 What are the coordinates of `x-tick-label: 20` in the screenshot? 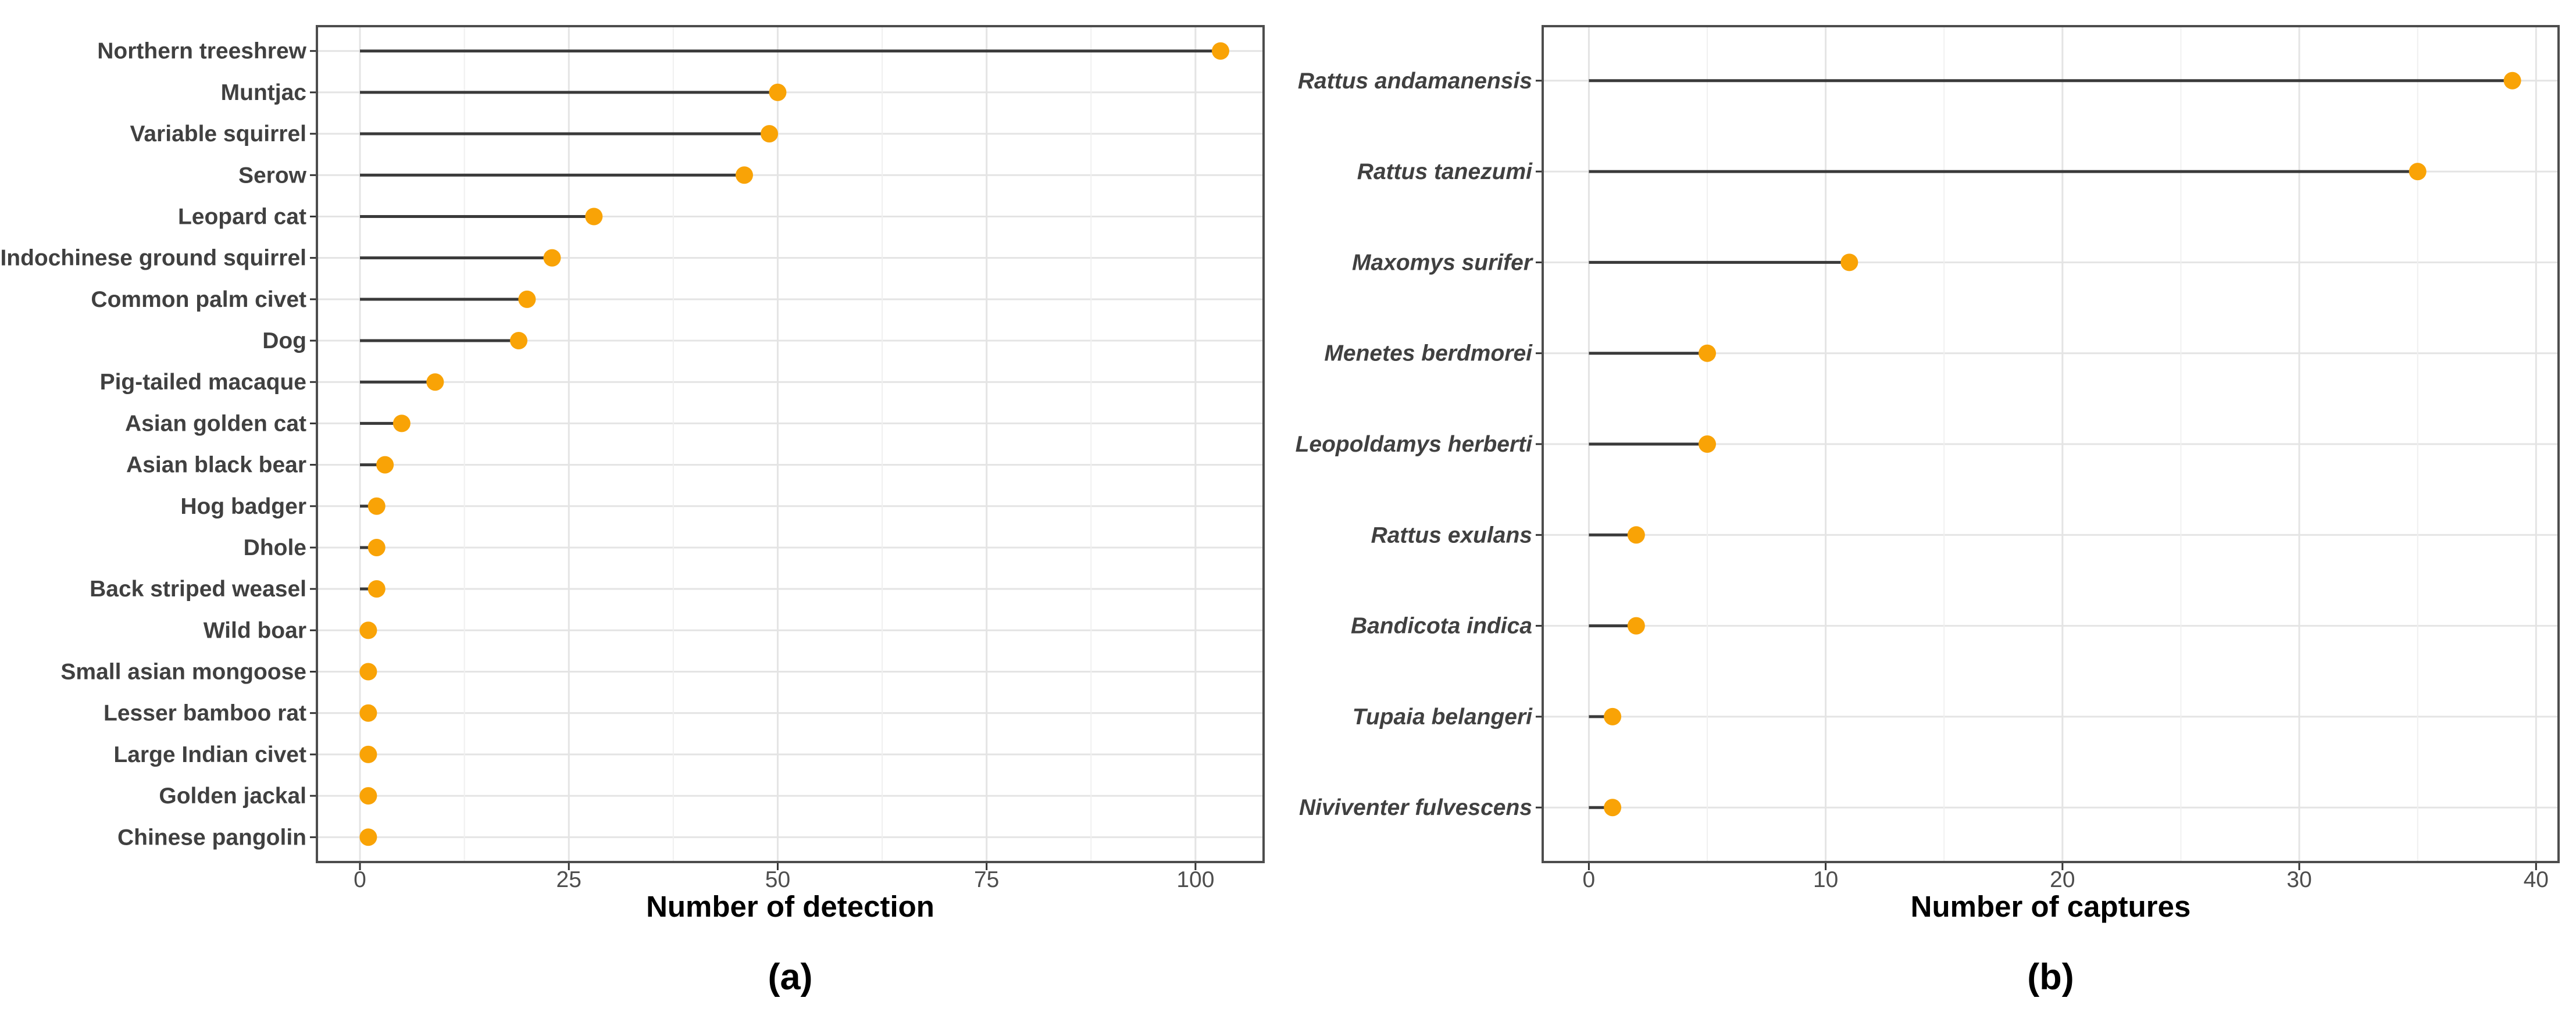 It's located at (2063, 880).